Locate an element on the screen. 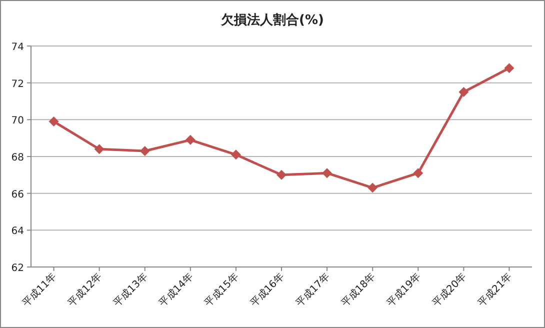 The image size is (545, 328). x-tick-label: 平成12年 is located at coordinates (85, 290).